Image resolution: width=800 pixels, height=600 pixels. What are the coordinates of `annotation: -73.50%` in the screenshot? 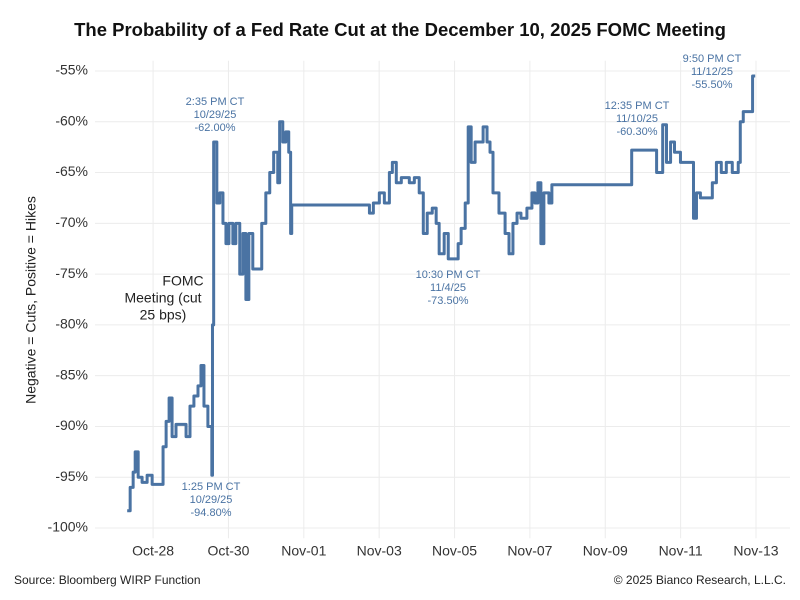 It's located at (448, 301).